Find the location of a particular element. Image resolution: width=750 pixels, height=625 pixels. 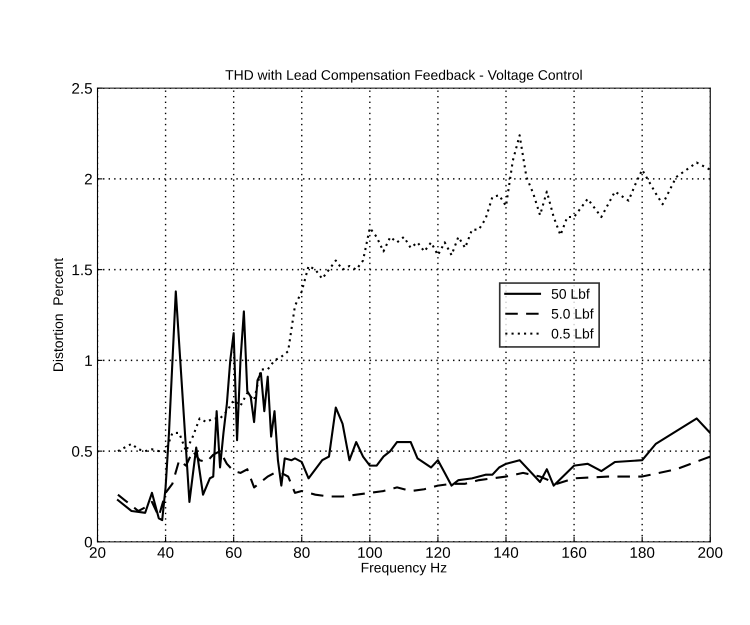

y-axis-title: Distortion Percent is located at coordinates (58, 314).